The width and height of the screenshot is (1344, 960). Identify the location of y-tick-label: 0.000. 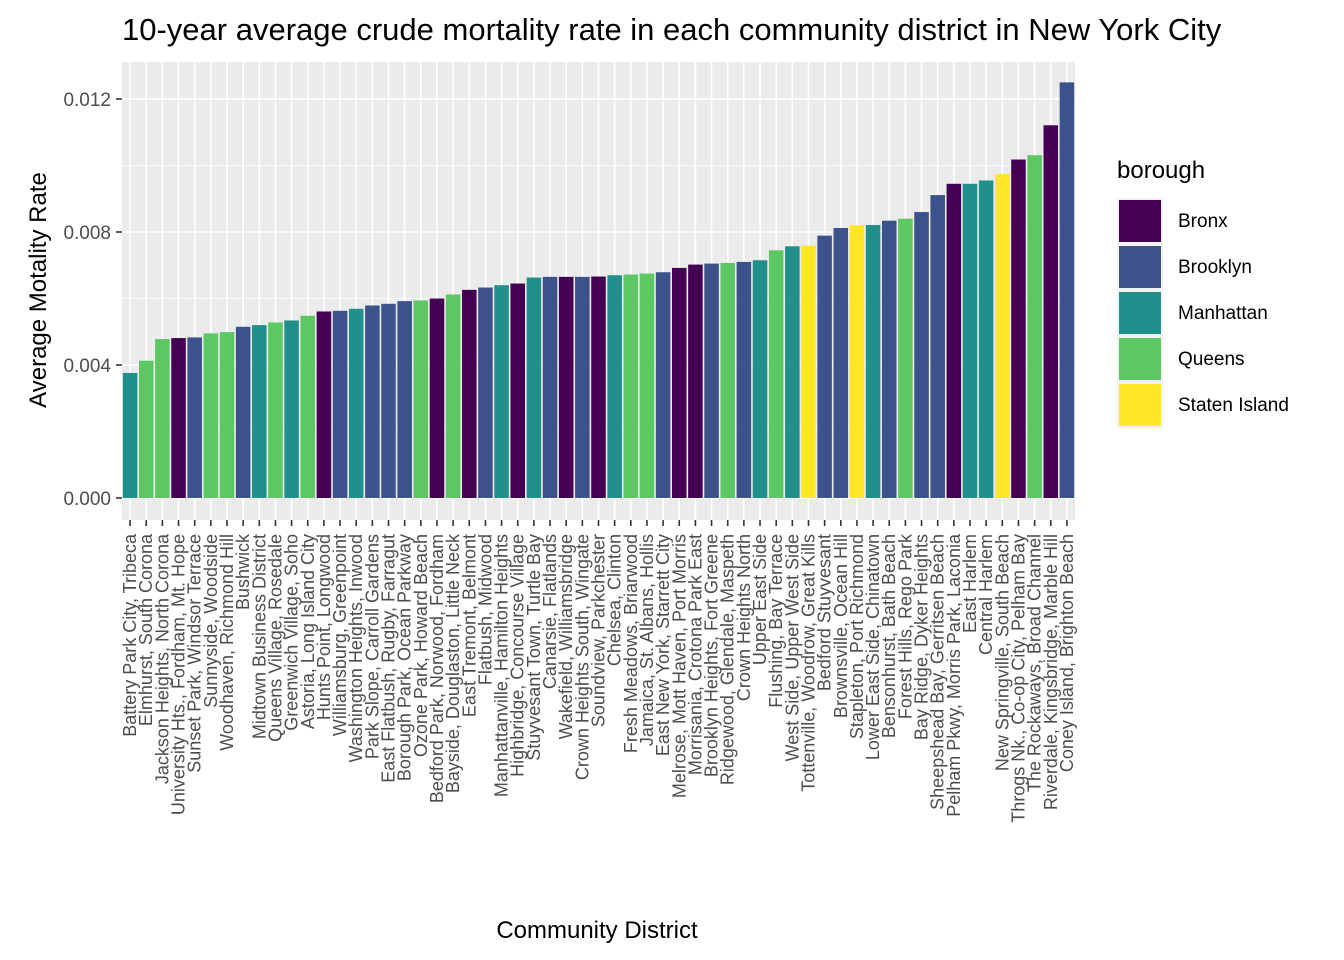
(87, 499).